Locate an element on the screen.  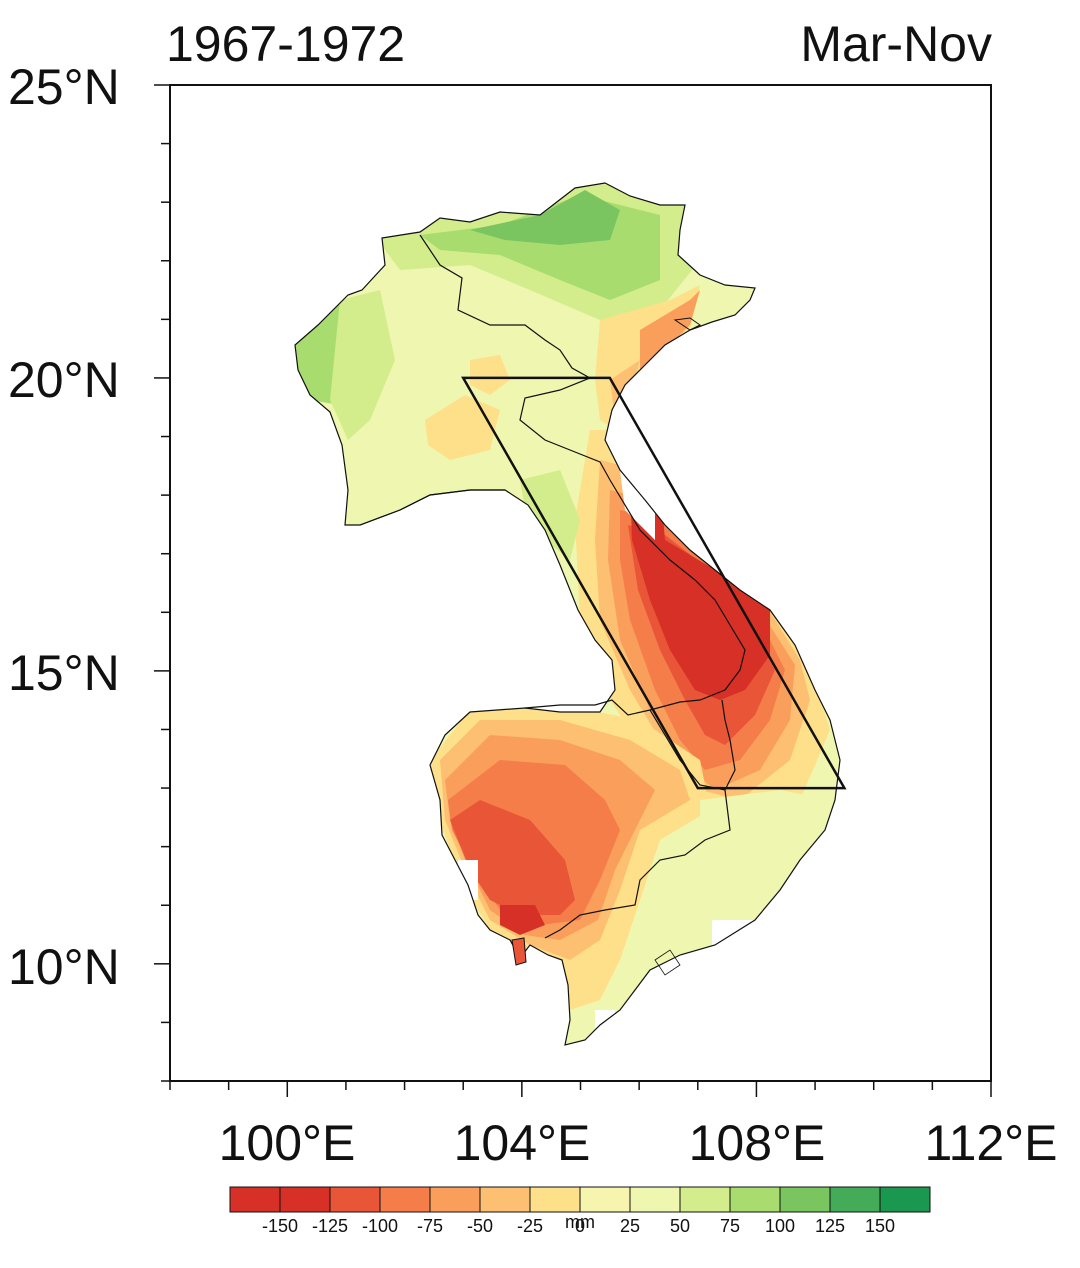
lon-label-108: 108°E is located at coordinates (757, 1143).